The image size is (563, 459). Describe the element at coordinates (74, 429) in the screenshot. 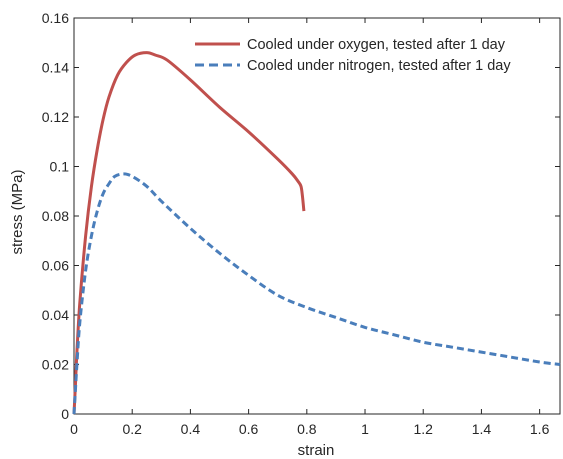

I see `x-tick-label: 0` at that location.